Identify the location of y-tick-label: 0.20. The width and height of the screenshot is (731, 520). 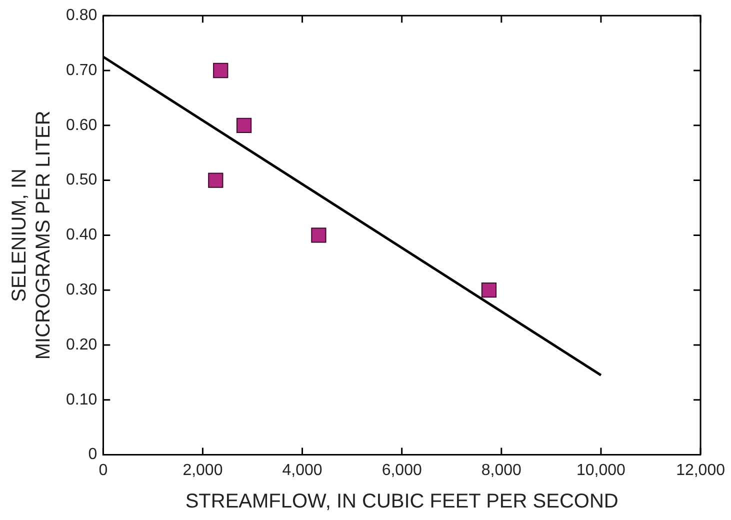
(82, 345).